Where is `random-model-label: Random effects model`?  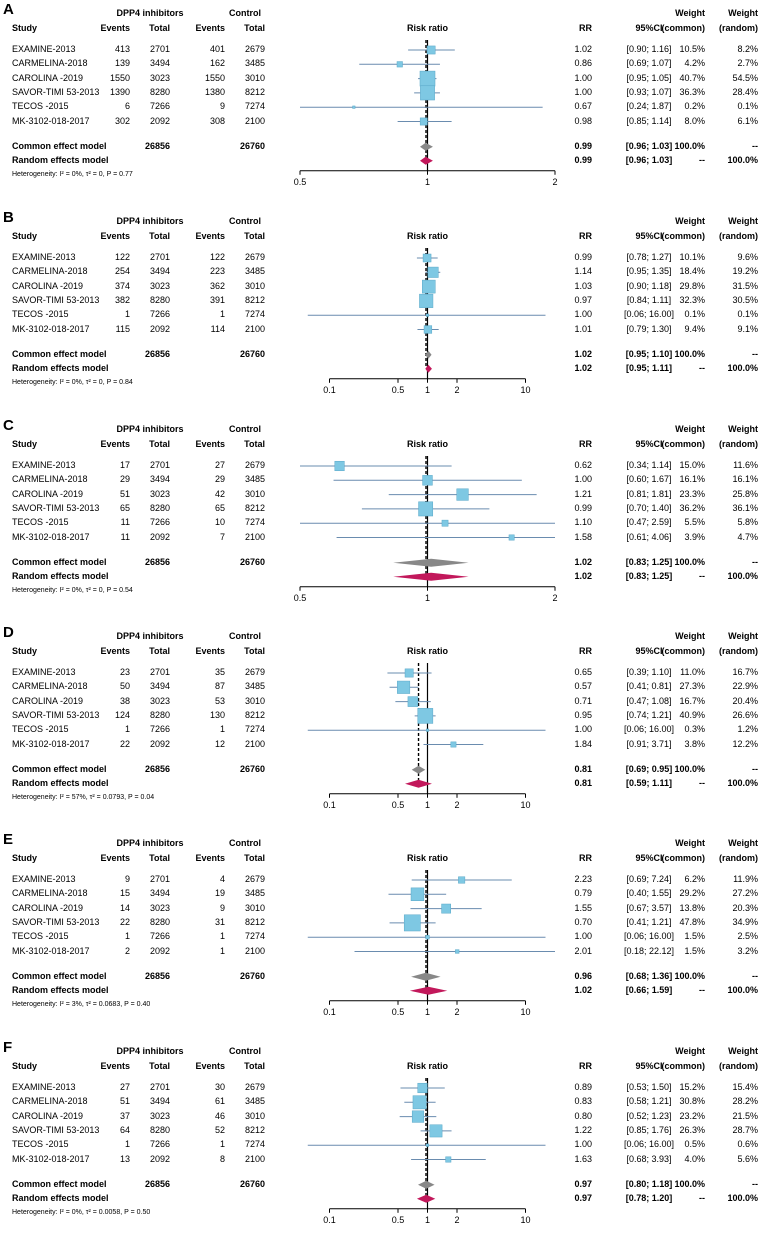 random-model-label: Random effects model is located at coordinates (60, 575).